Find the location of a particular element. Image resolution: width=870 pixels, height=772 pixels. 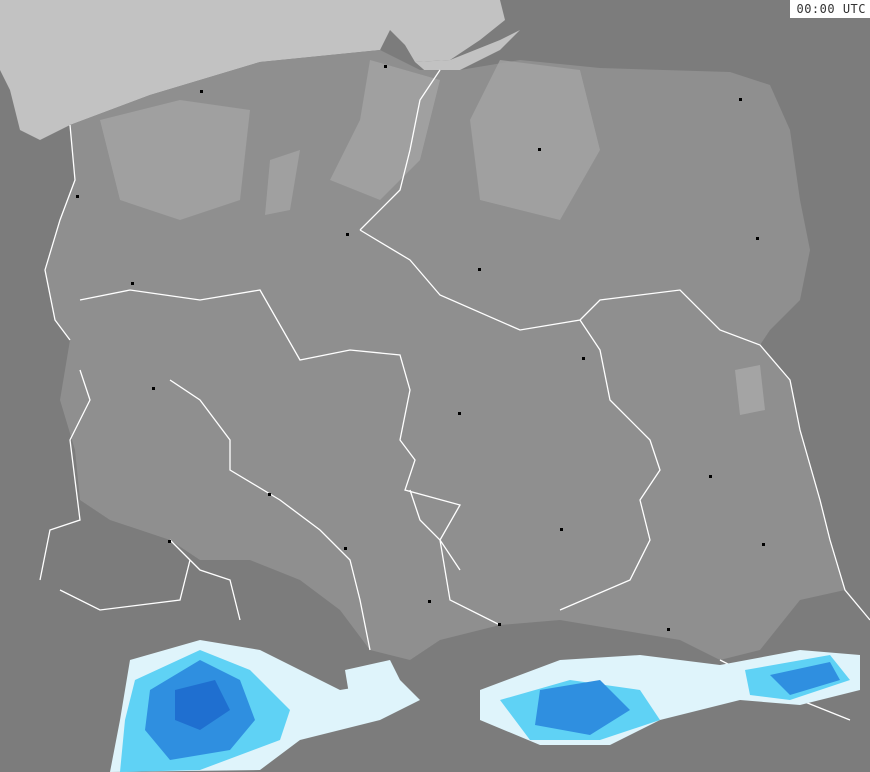

vistula-lagoon is located at coordinates (467, 52).